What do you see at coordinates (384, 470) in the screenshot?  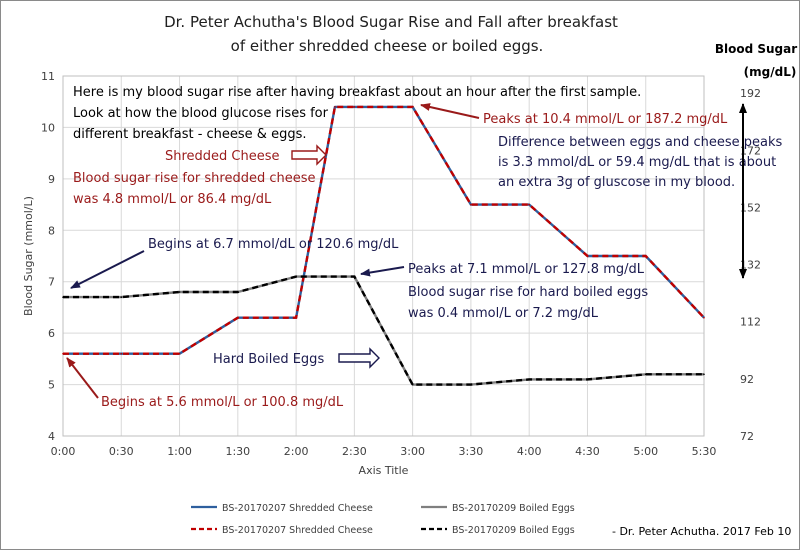 I see `x-axis-title: Axis Title` at bounding box center [384, 470].